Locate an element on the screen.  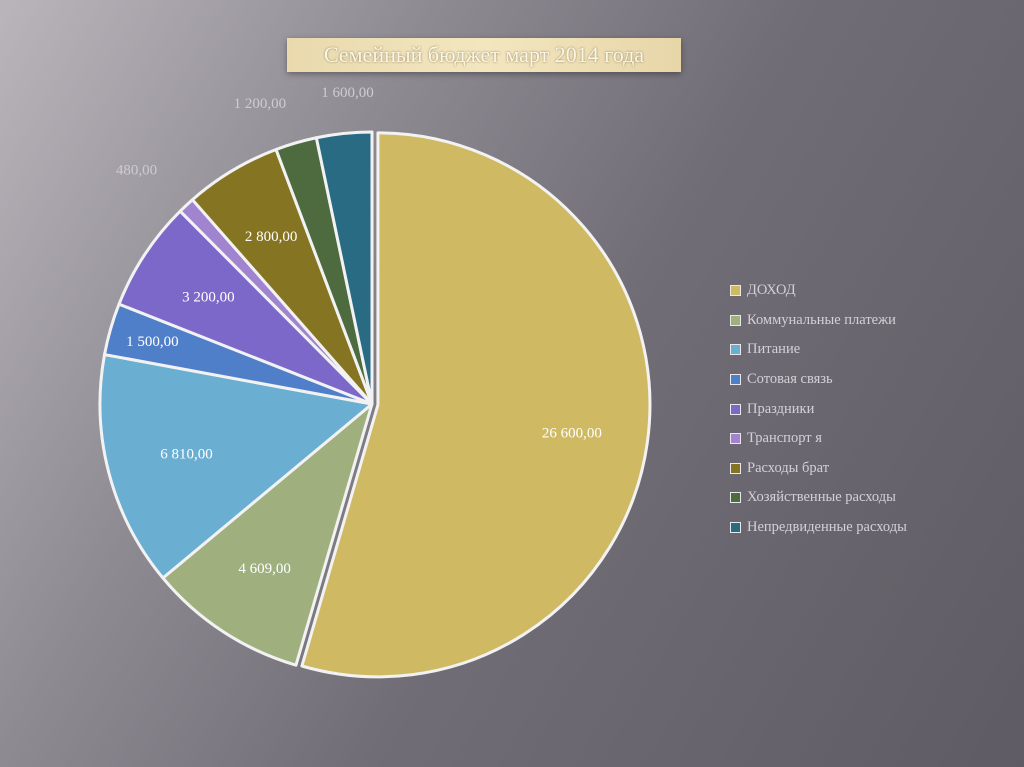
legend-label: Расходы брат is located at coordinates (788, 467).